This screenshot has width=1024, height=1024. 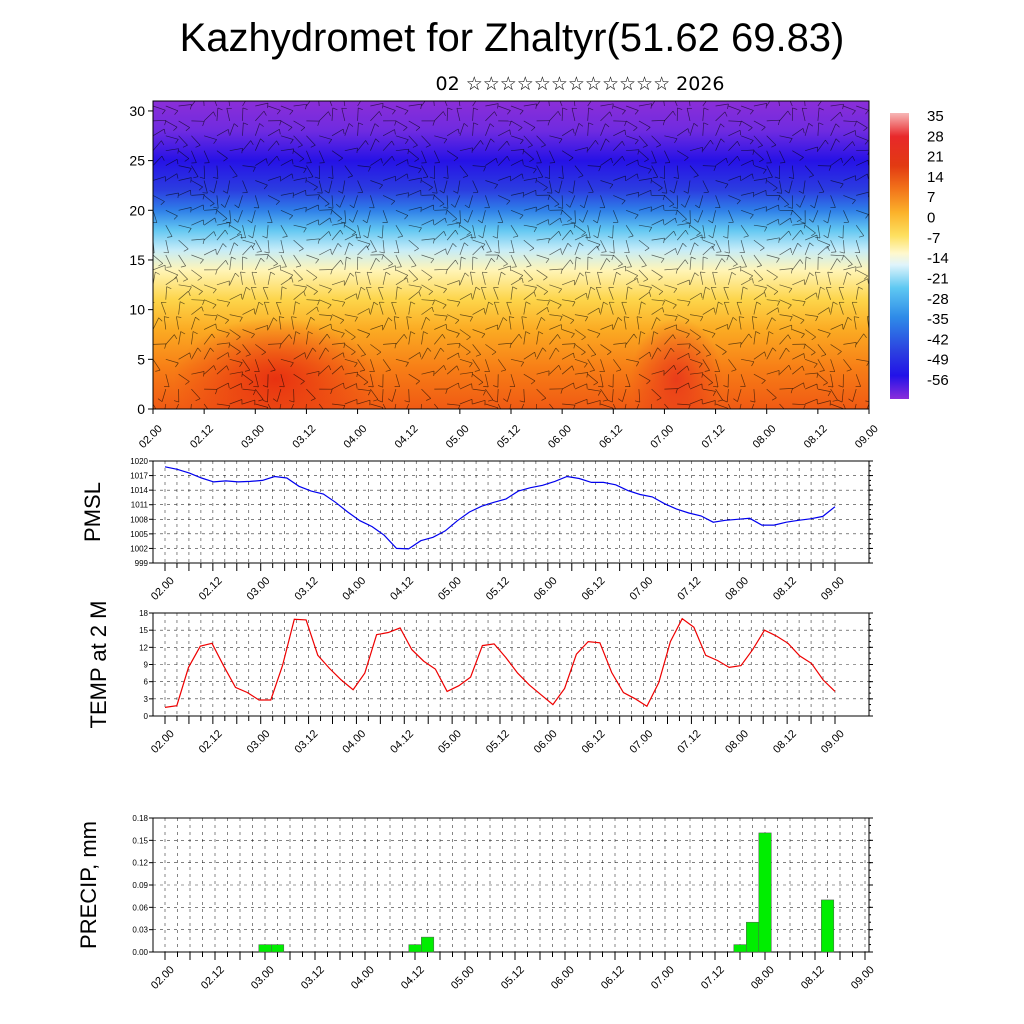 What do you see at coordinates (935, 177) in the screenshot?
I see `colorbar-label: 14` at bounding box center [935, 177].